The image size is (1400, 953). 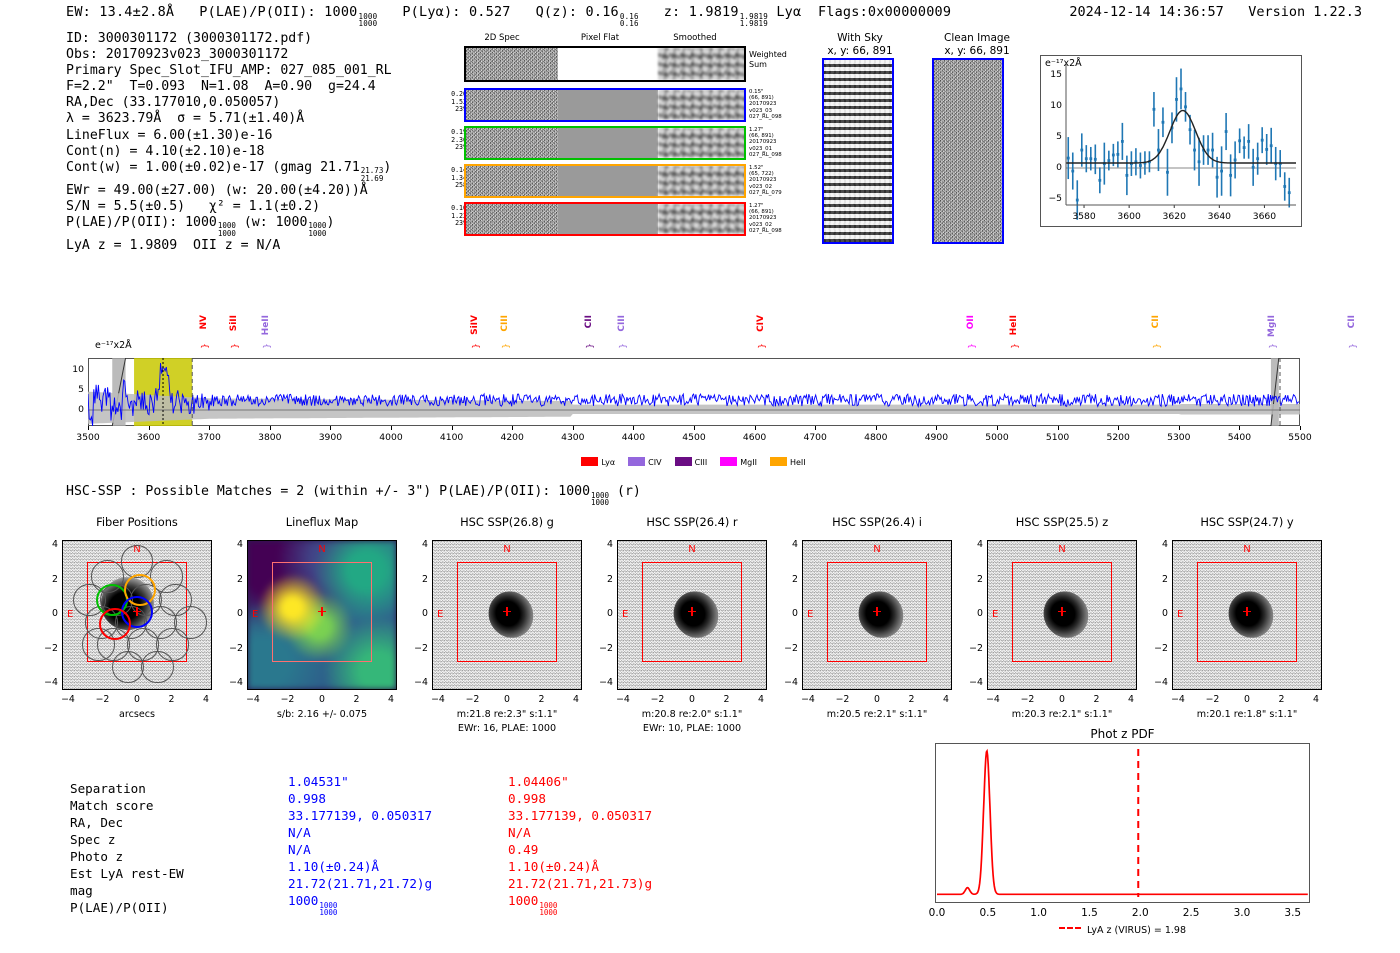 I want to click on info-id: ID: 3000301172 (3000301172.pdf), so click(x=189, y=38).